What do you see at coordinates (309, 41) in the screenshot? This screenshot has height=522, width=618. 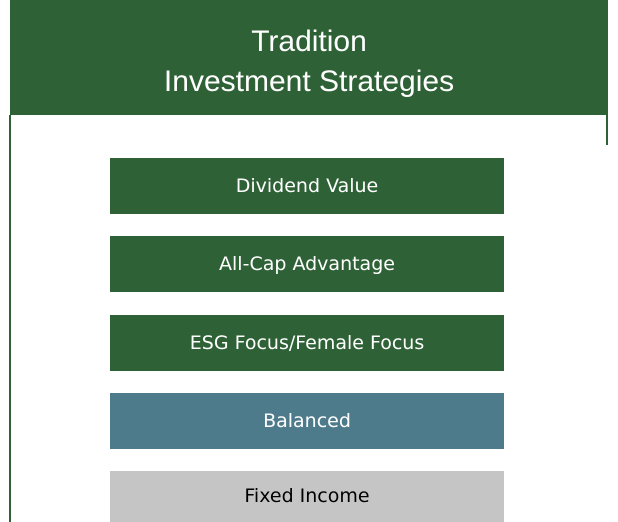 I see `title-line: Tradition` at bounding box center [309, 41].